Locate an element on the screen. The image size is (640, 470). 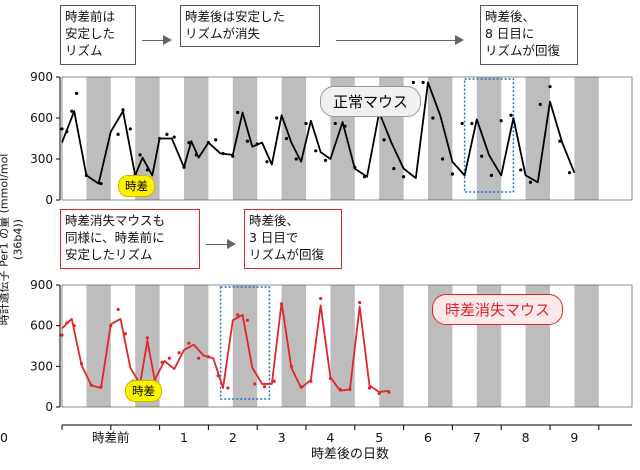
annotation-prejetlag: 時差前は 安定した リズム is located at coordinates (98, 35).